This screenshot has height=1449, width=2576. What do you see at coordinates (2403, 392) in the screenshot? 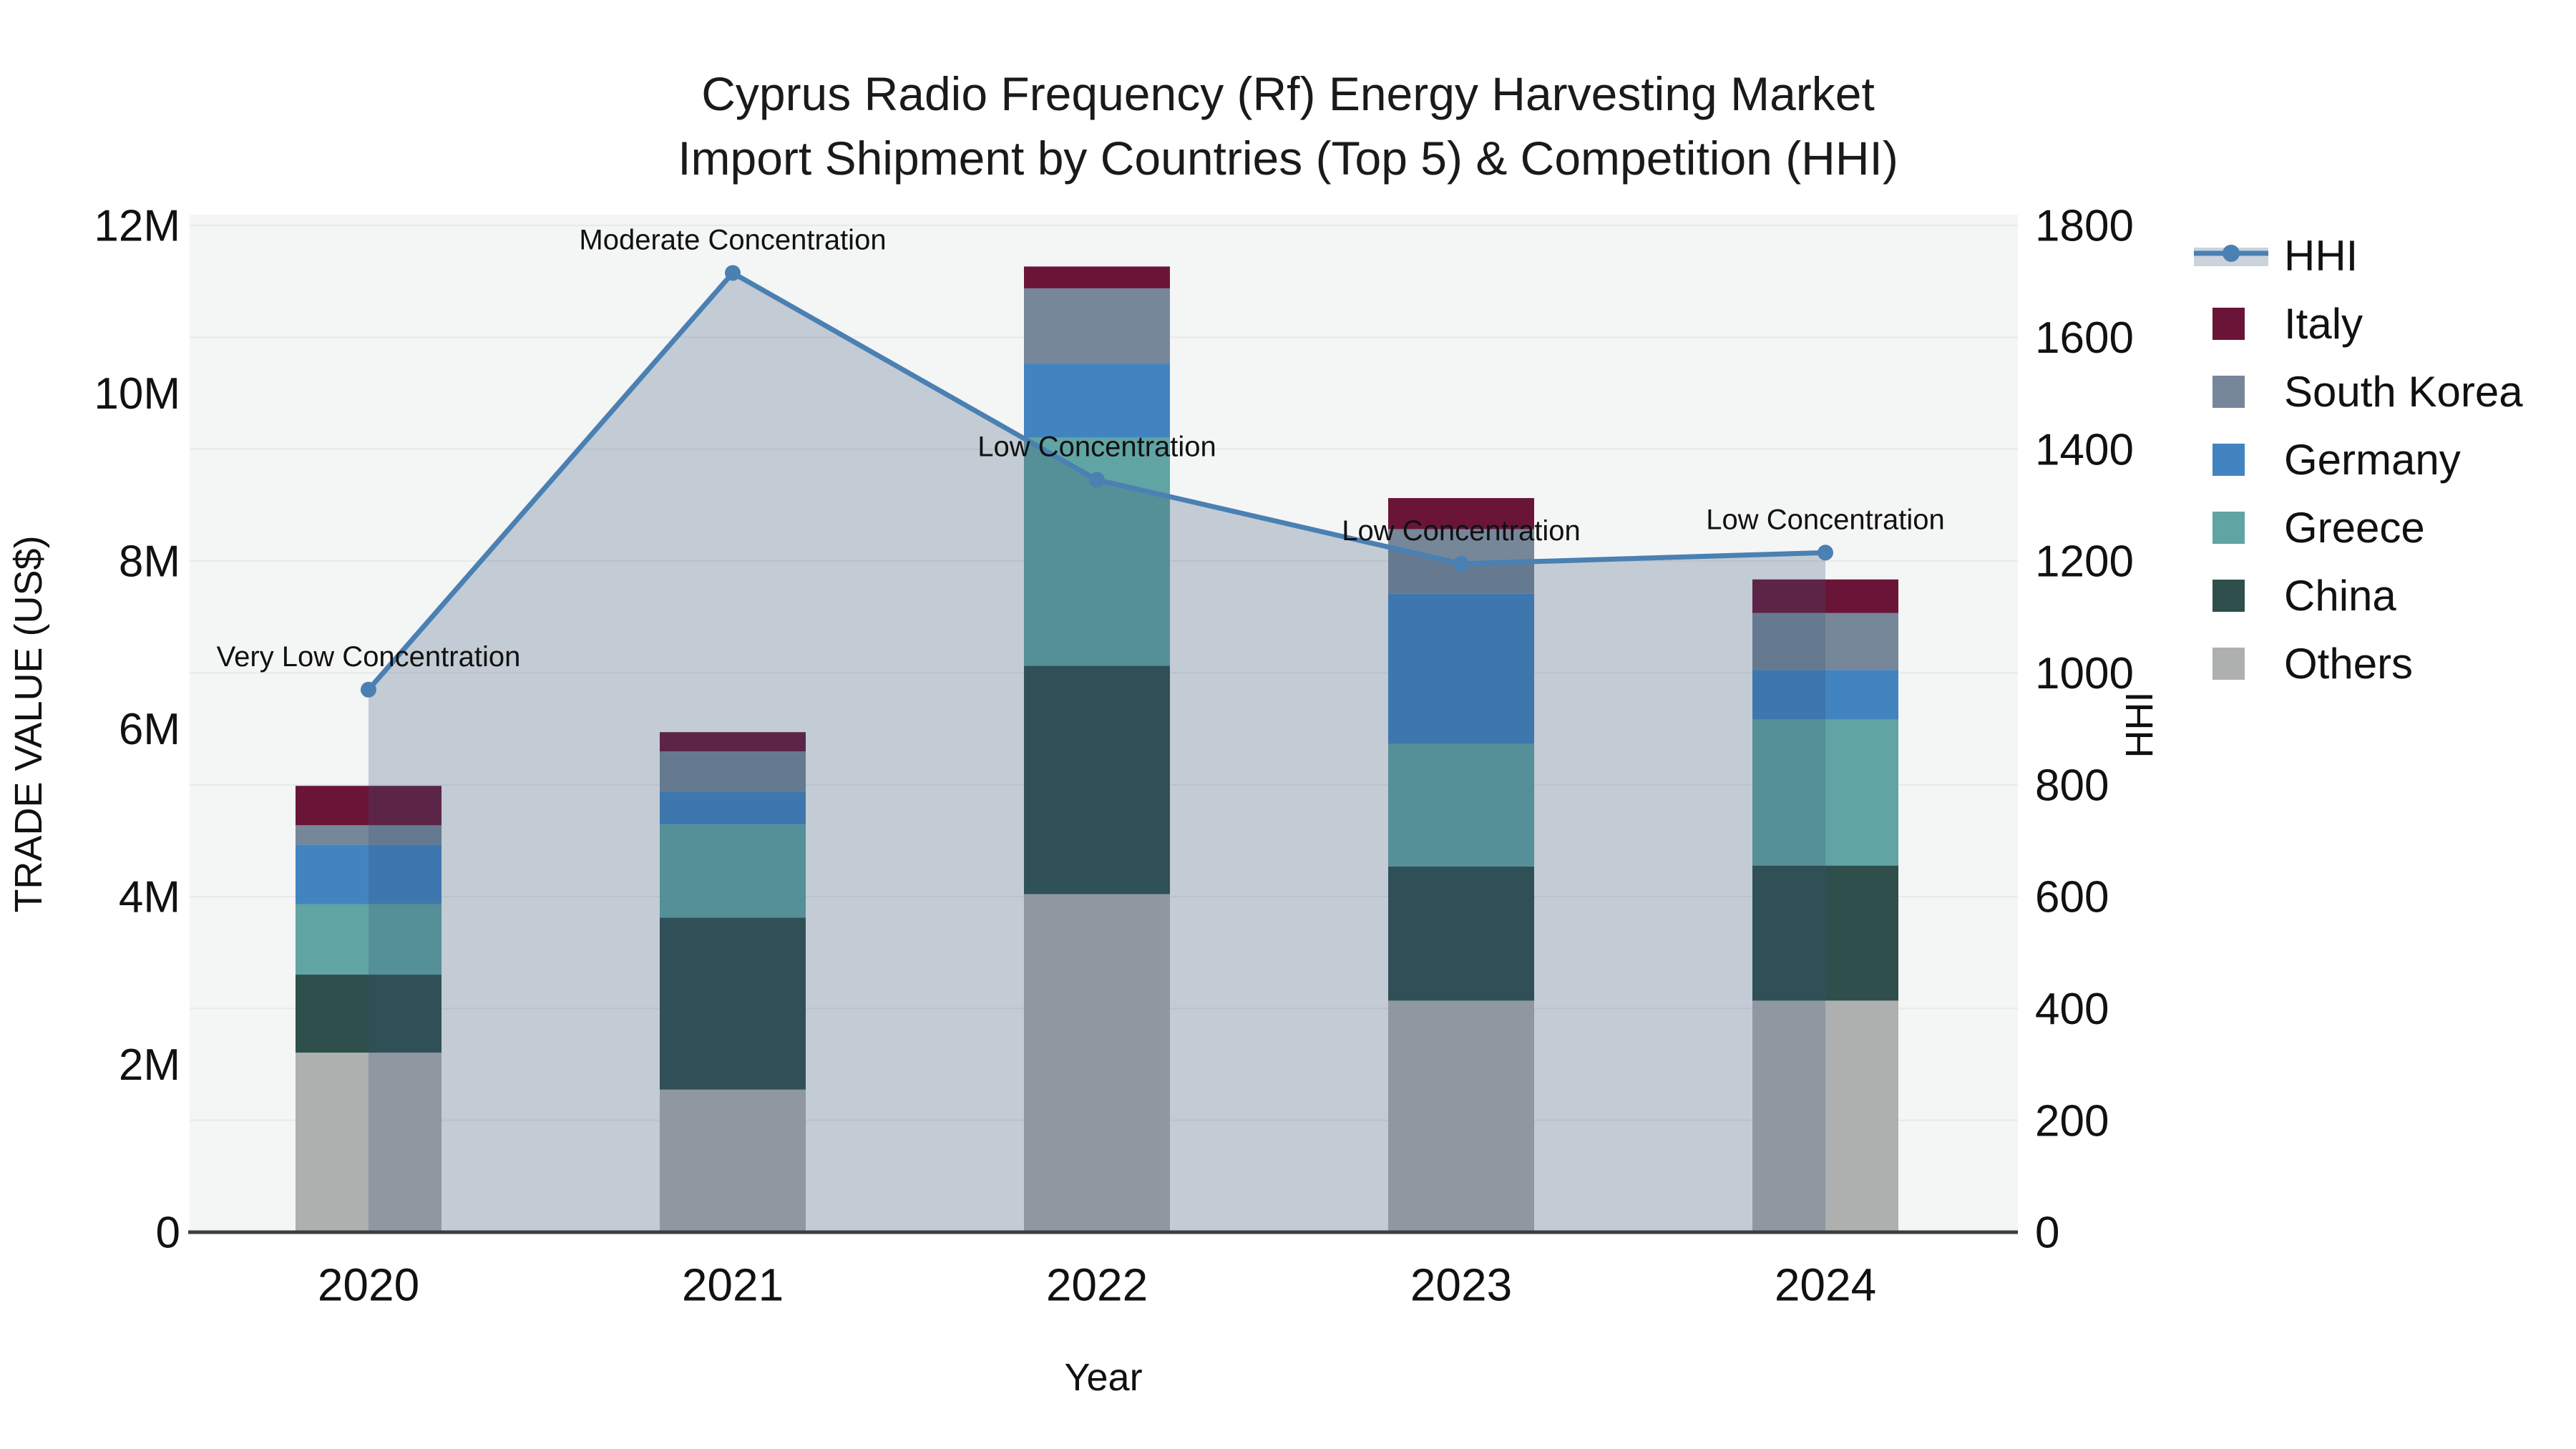
I see `legend-label: South Korea` at bounding box center [2403, 392].